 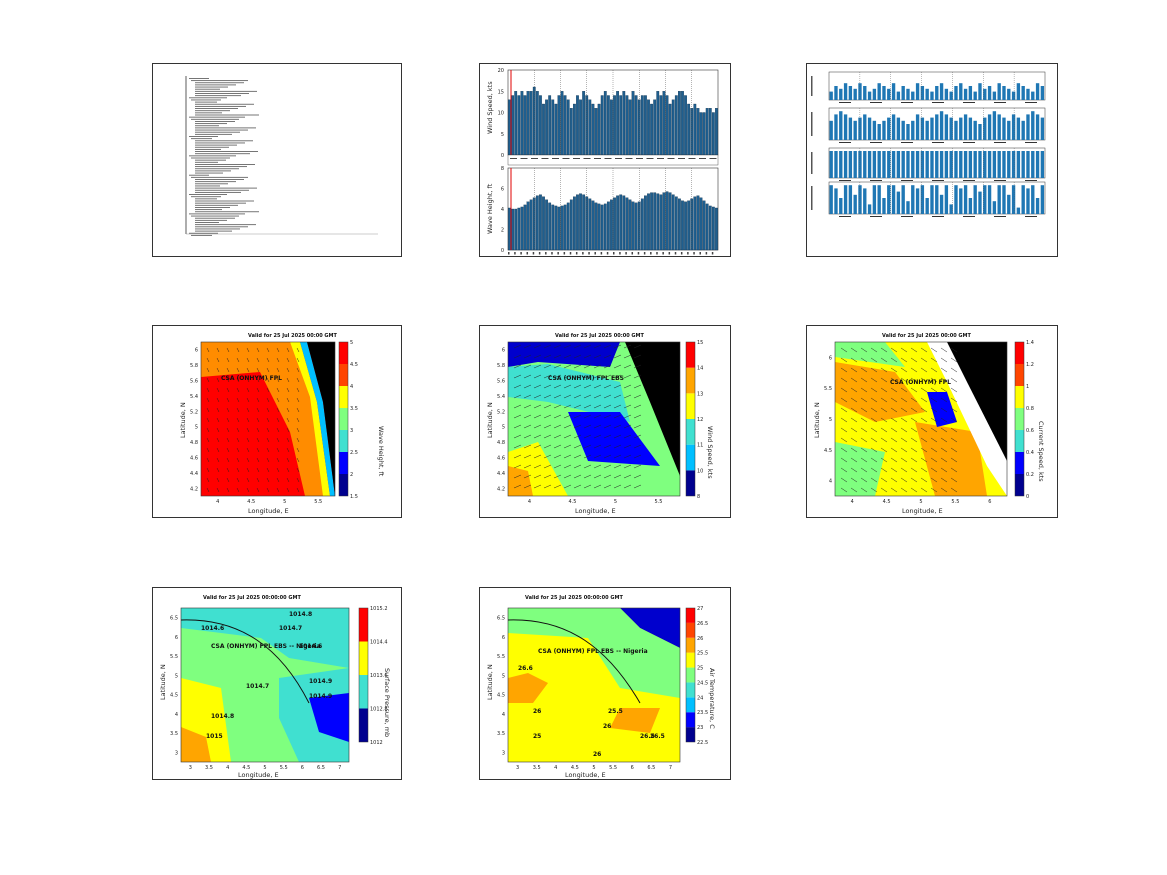 What do you see at coordinates (942, 409) in the screenshot?
I see `field-band-blue` at bounding box center [942, 409].